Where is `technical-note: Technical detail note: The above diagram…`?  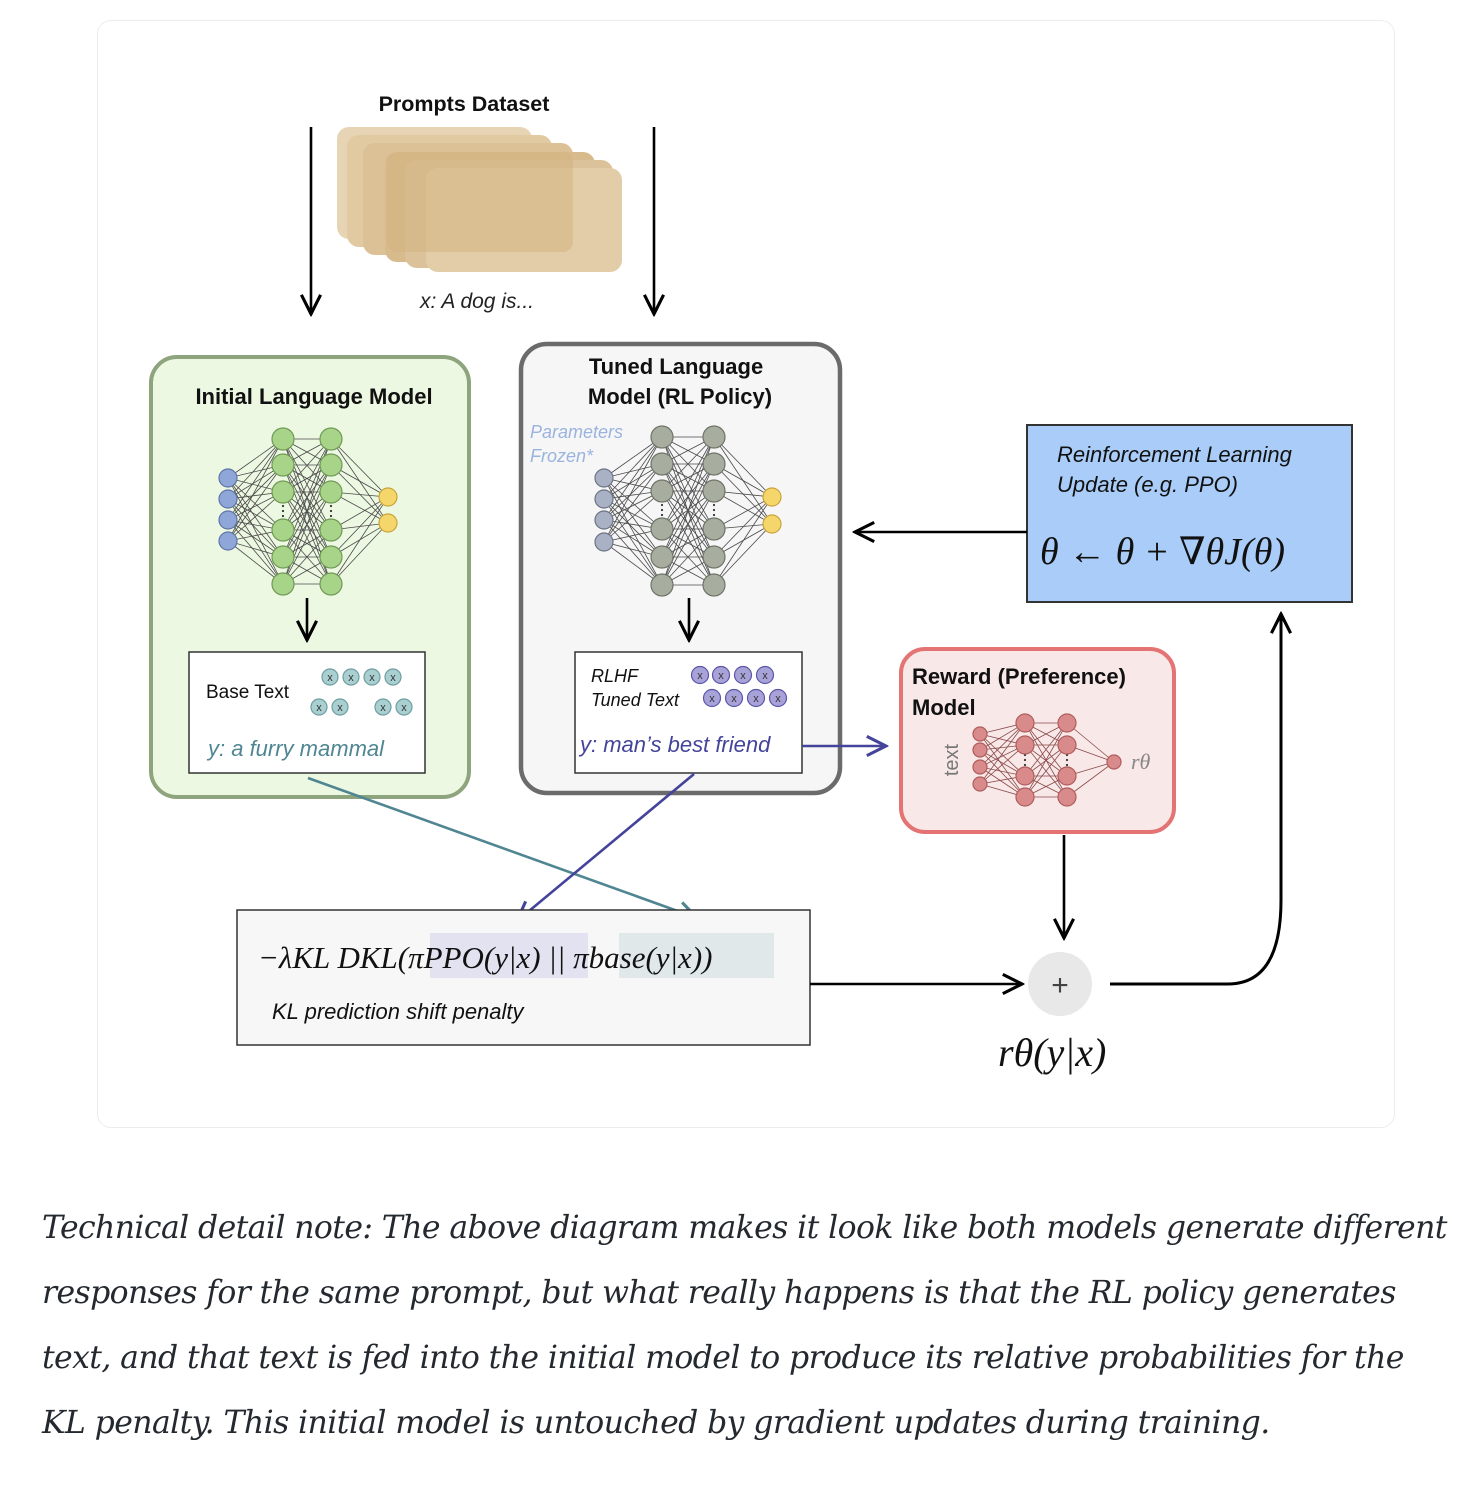 technical-note: Technical detail note: The above diagram… is located at coordinates (744, 1325).